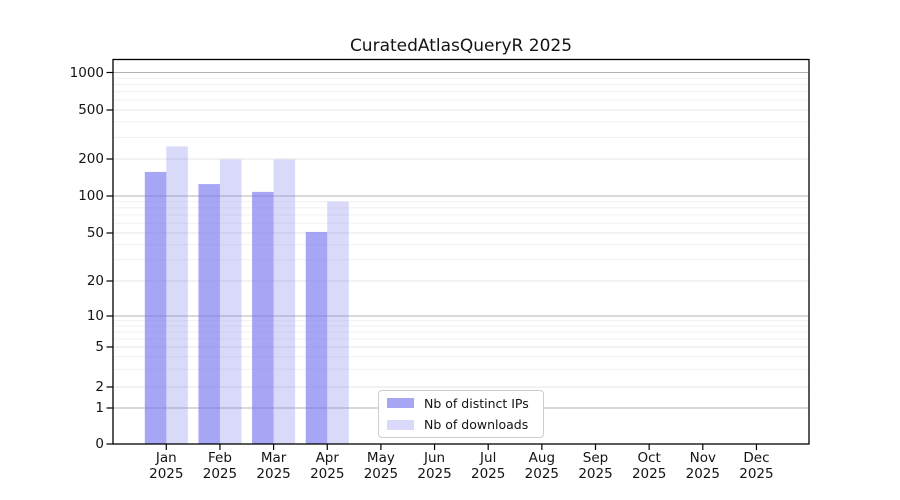 Image resolution: width=900 pixels, height=500 pixels. I want to click on bar-distinct-ips-apr, so click(316, 337).